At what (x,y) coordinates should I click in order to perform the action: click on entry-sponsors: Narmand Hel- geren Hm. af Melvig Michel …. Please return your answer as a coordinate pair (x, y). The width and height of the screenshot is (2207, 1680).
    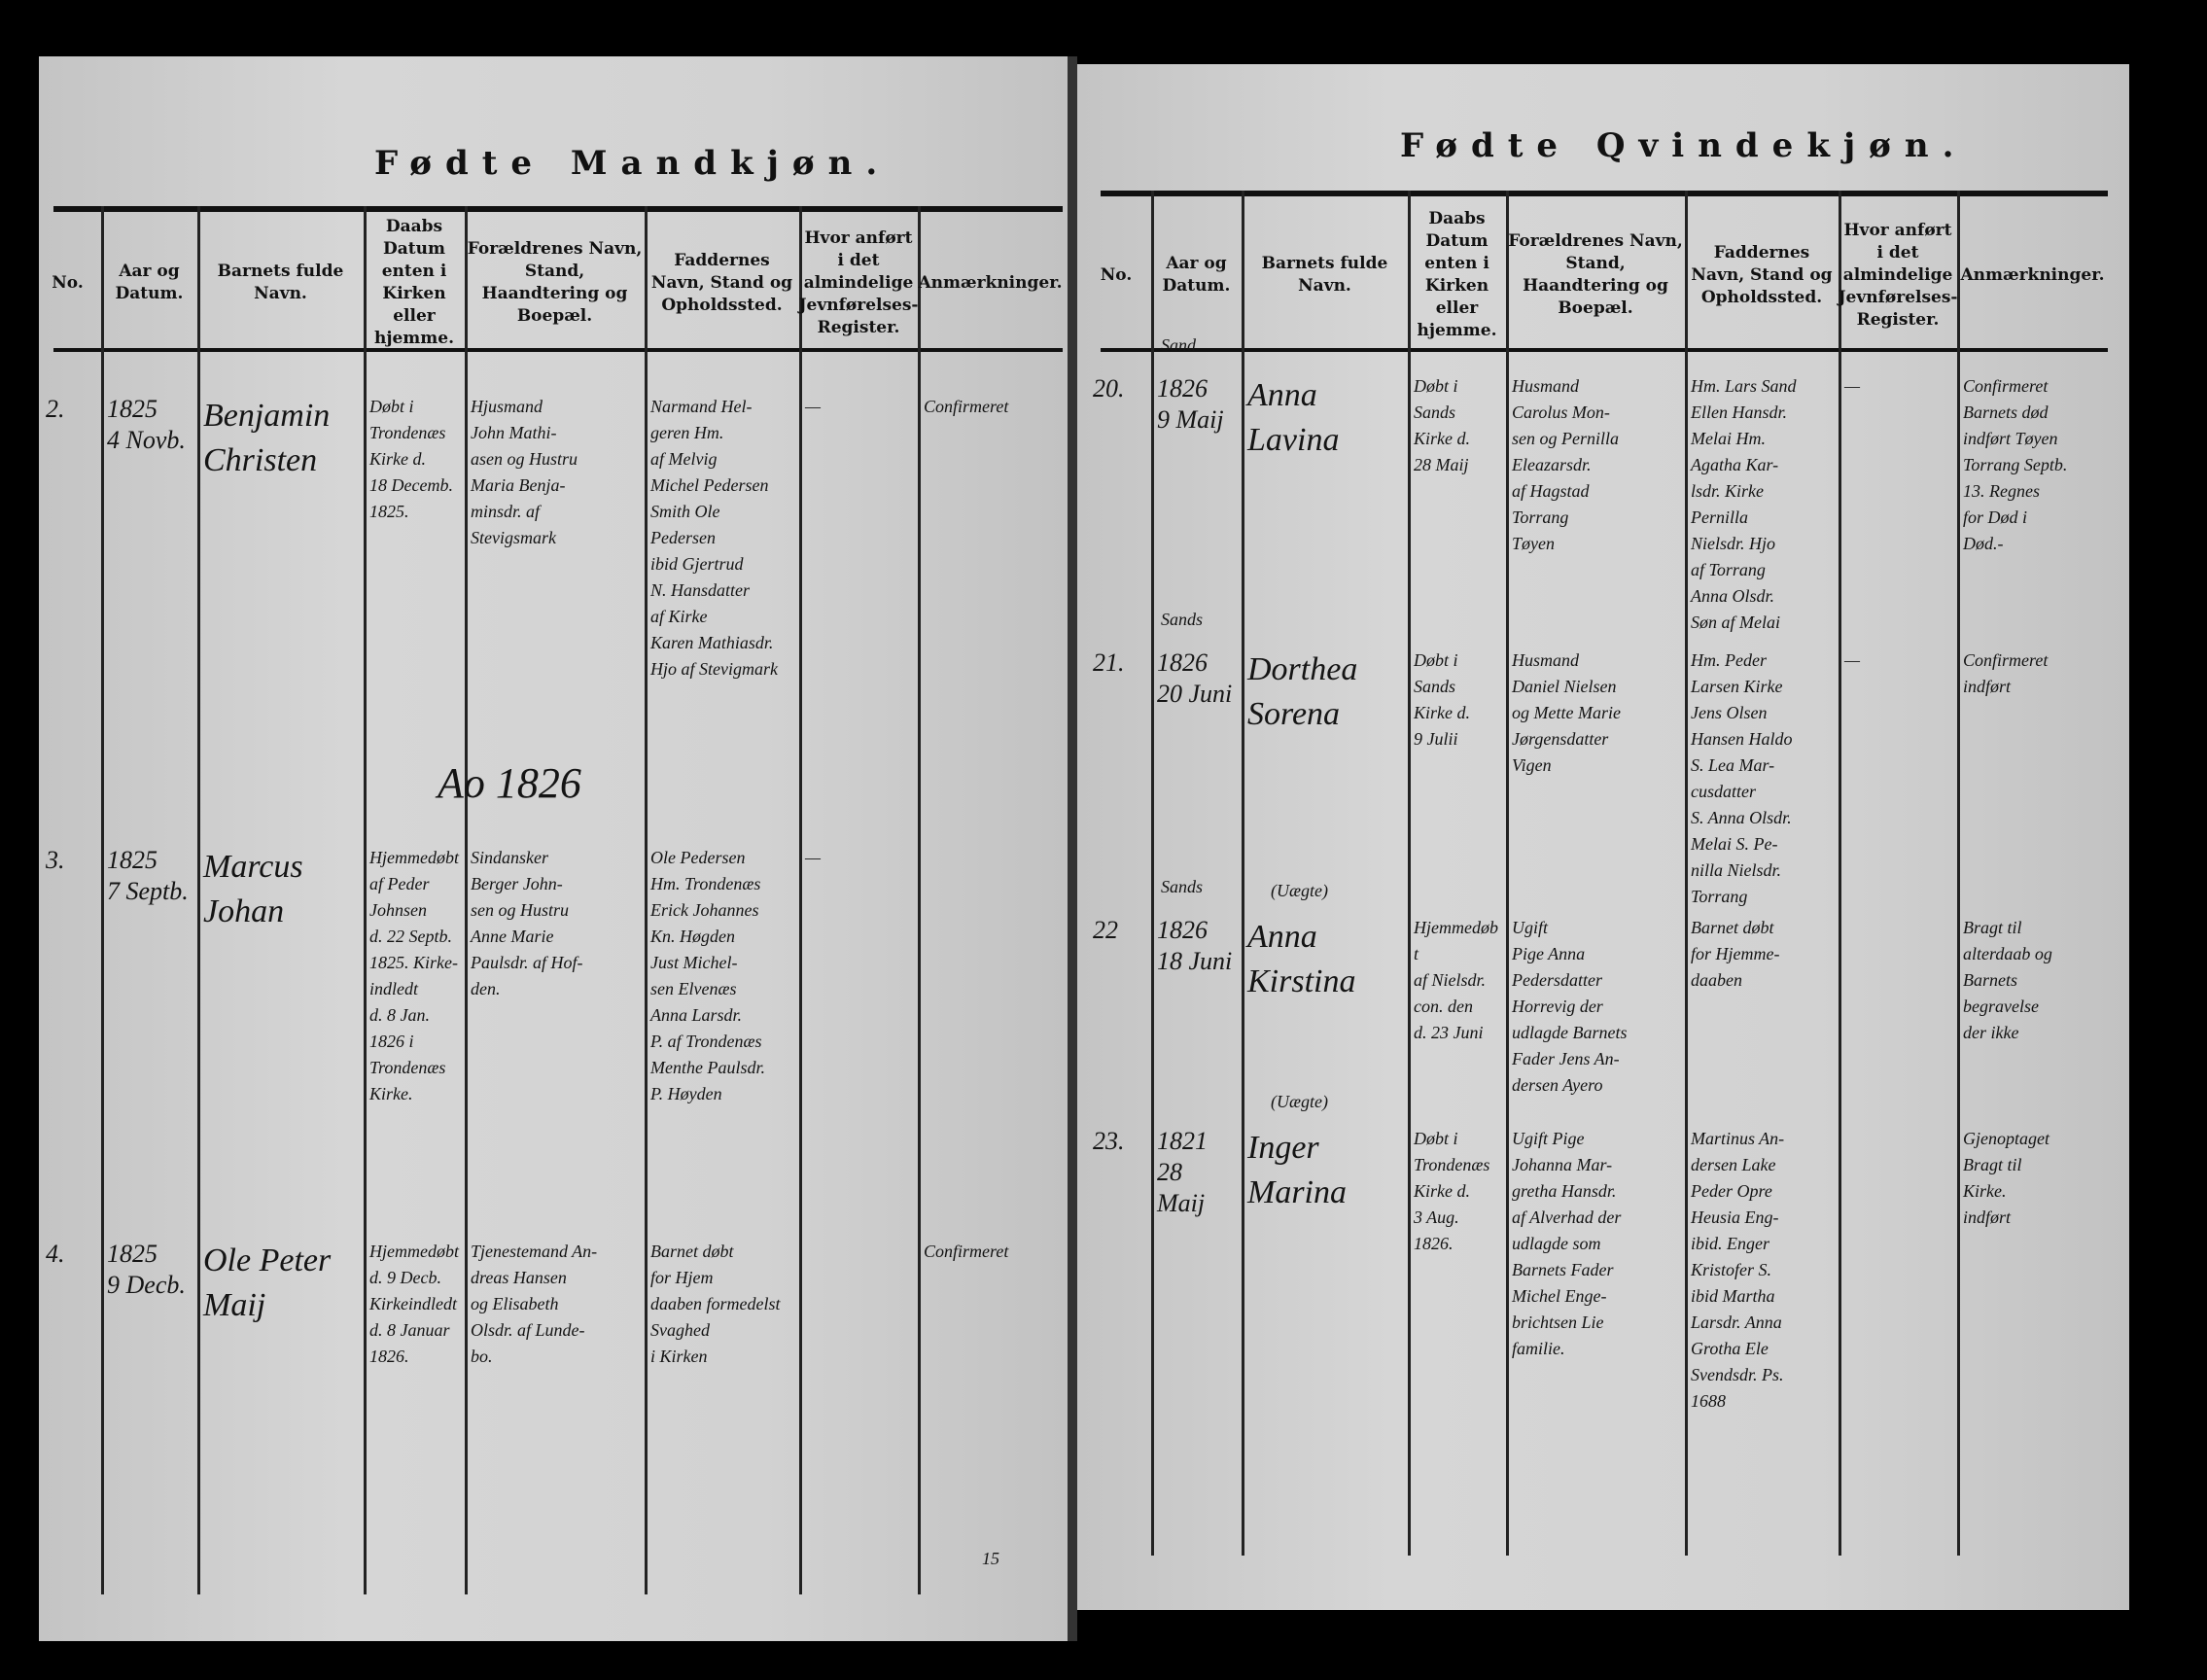
    Looking at the image, I should click on (714, 538).